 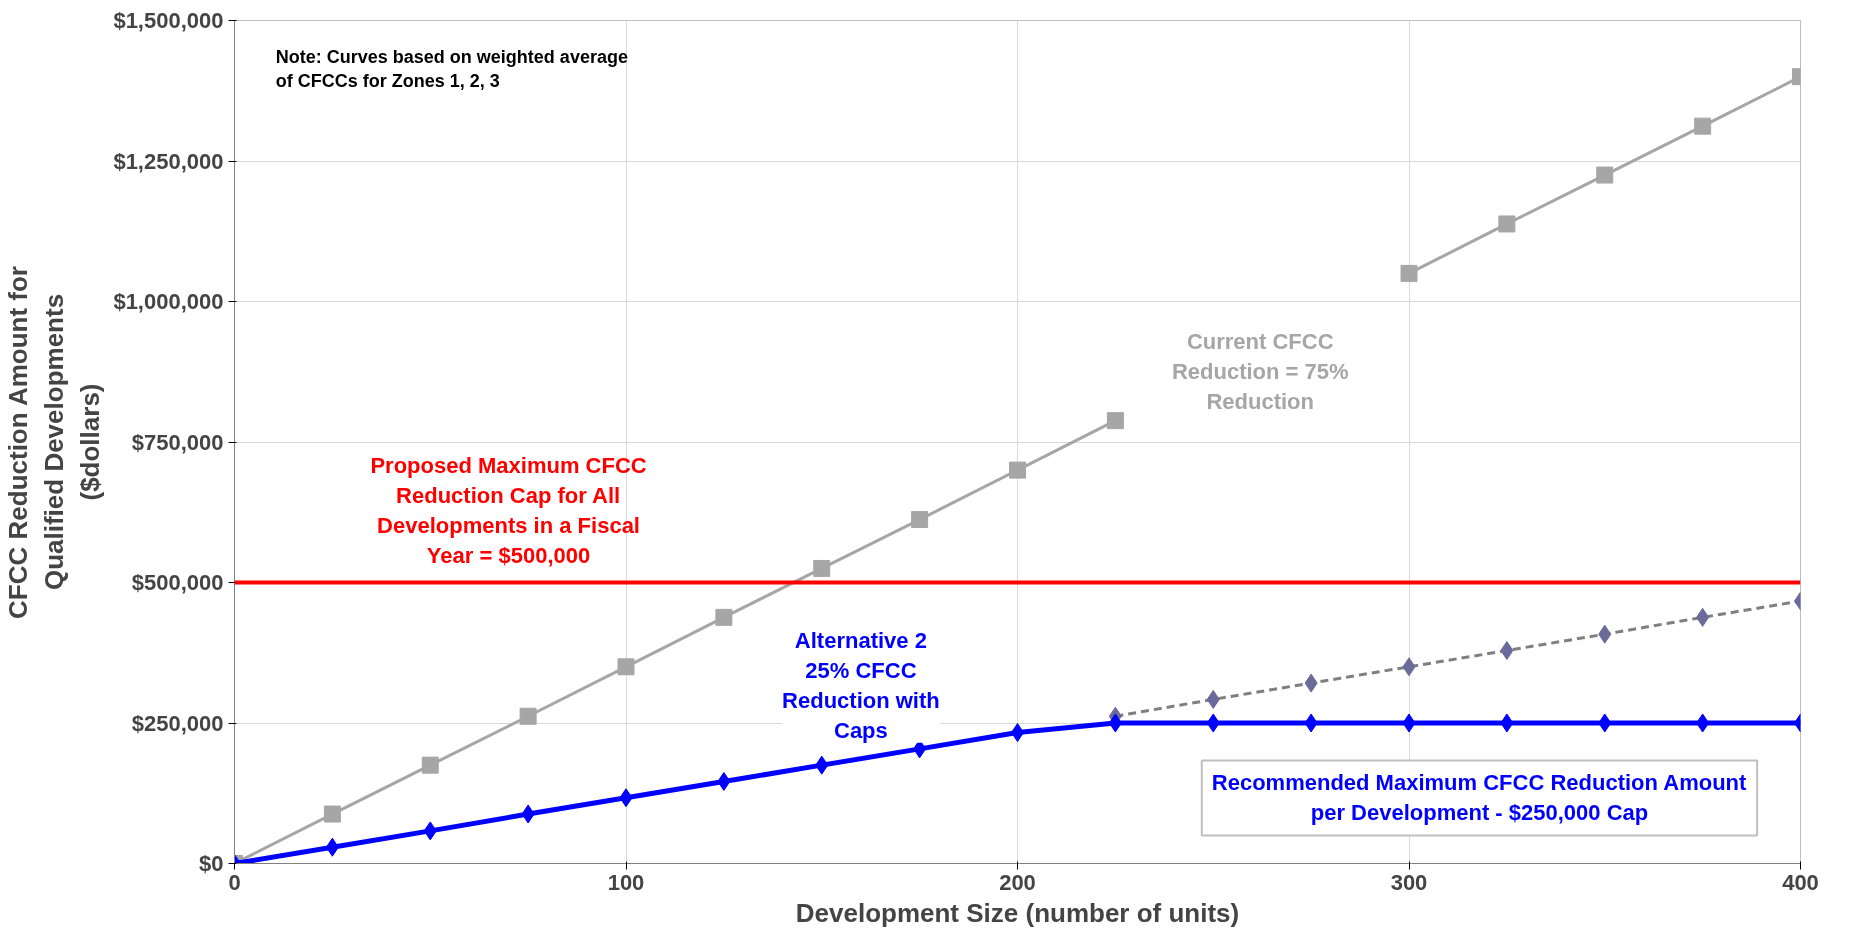 What do you see at coordinates (177, 442) in the screenshot?
I see `y-tick-label: $750,000` at bounding box center [177, 442].